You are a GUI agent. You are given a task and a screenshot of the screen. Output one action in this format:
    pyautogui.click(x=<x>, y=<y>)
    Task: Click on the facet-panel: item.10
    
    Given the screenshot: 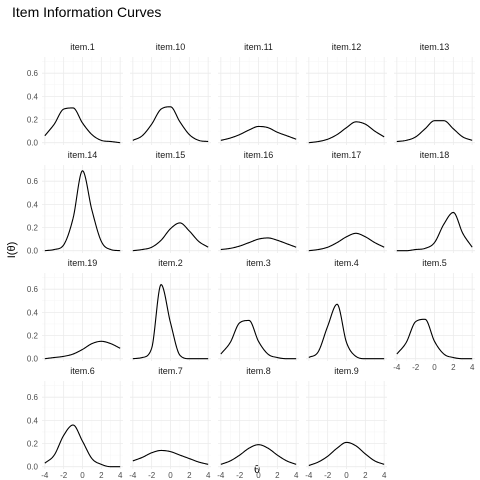 What is the action you would take?
    pyautogui.click(x=170, y=93)
    